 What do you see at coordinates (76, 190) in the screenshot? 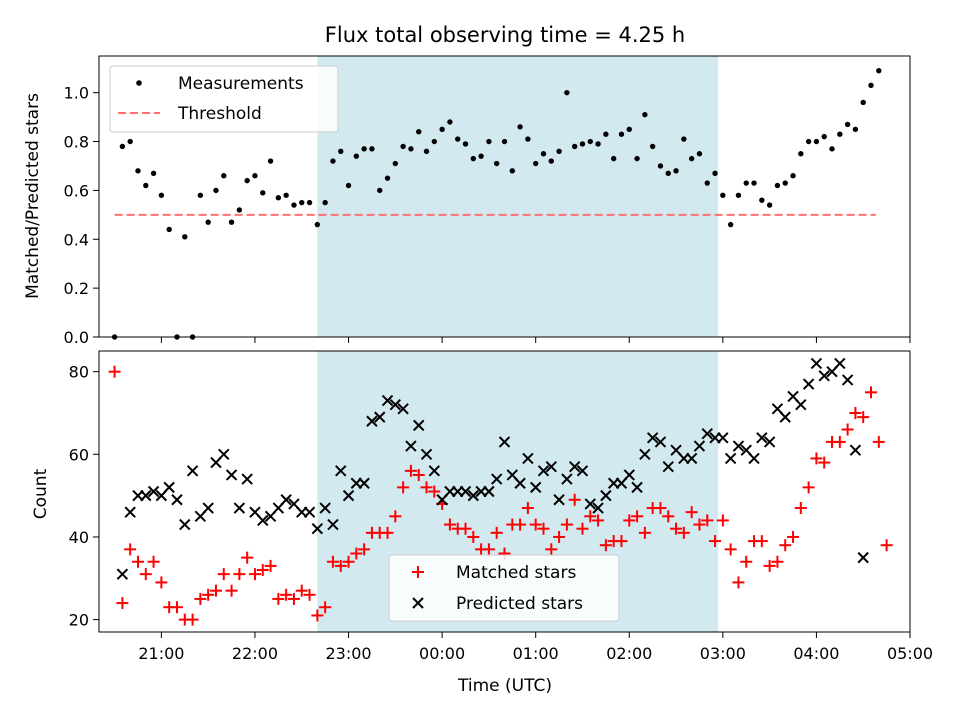
I see `y-tick-label: 0.6` at bounding box center [76, 190].